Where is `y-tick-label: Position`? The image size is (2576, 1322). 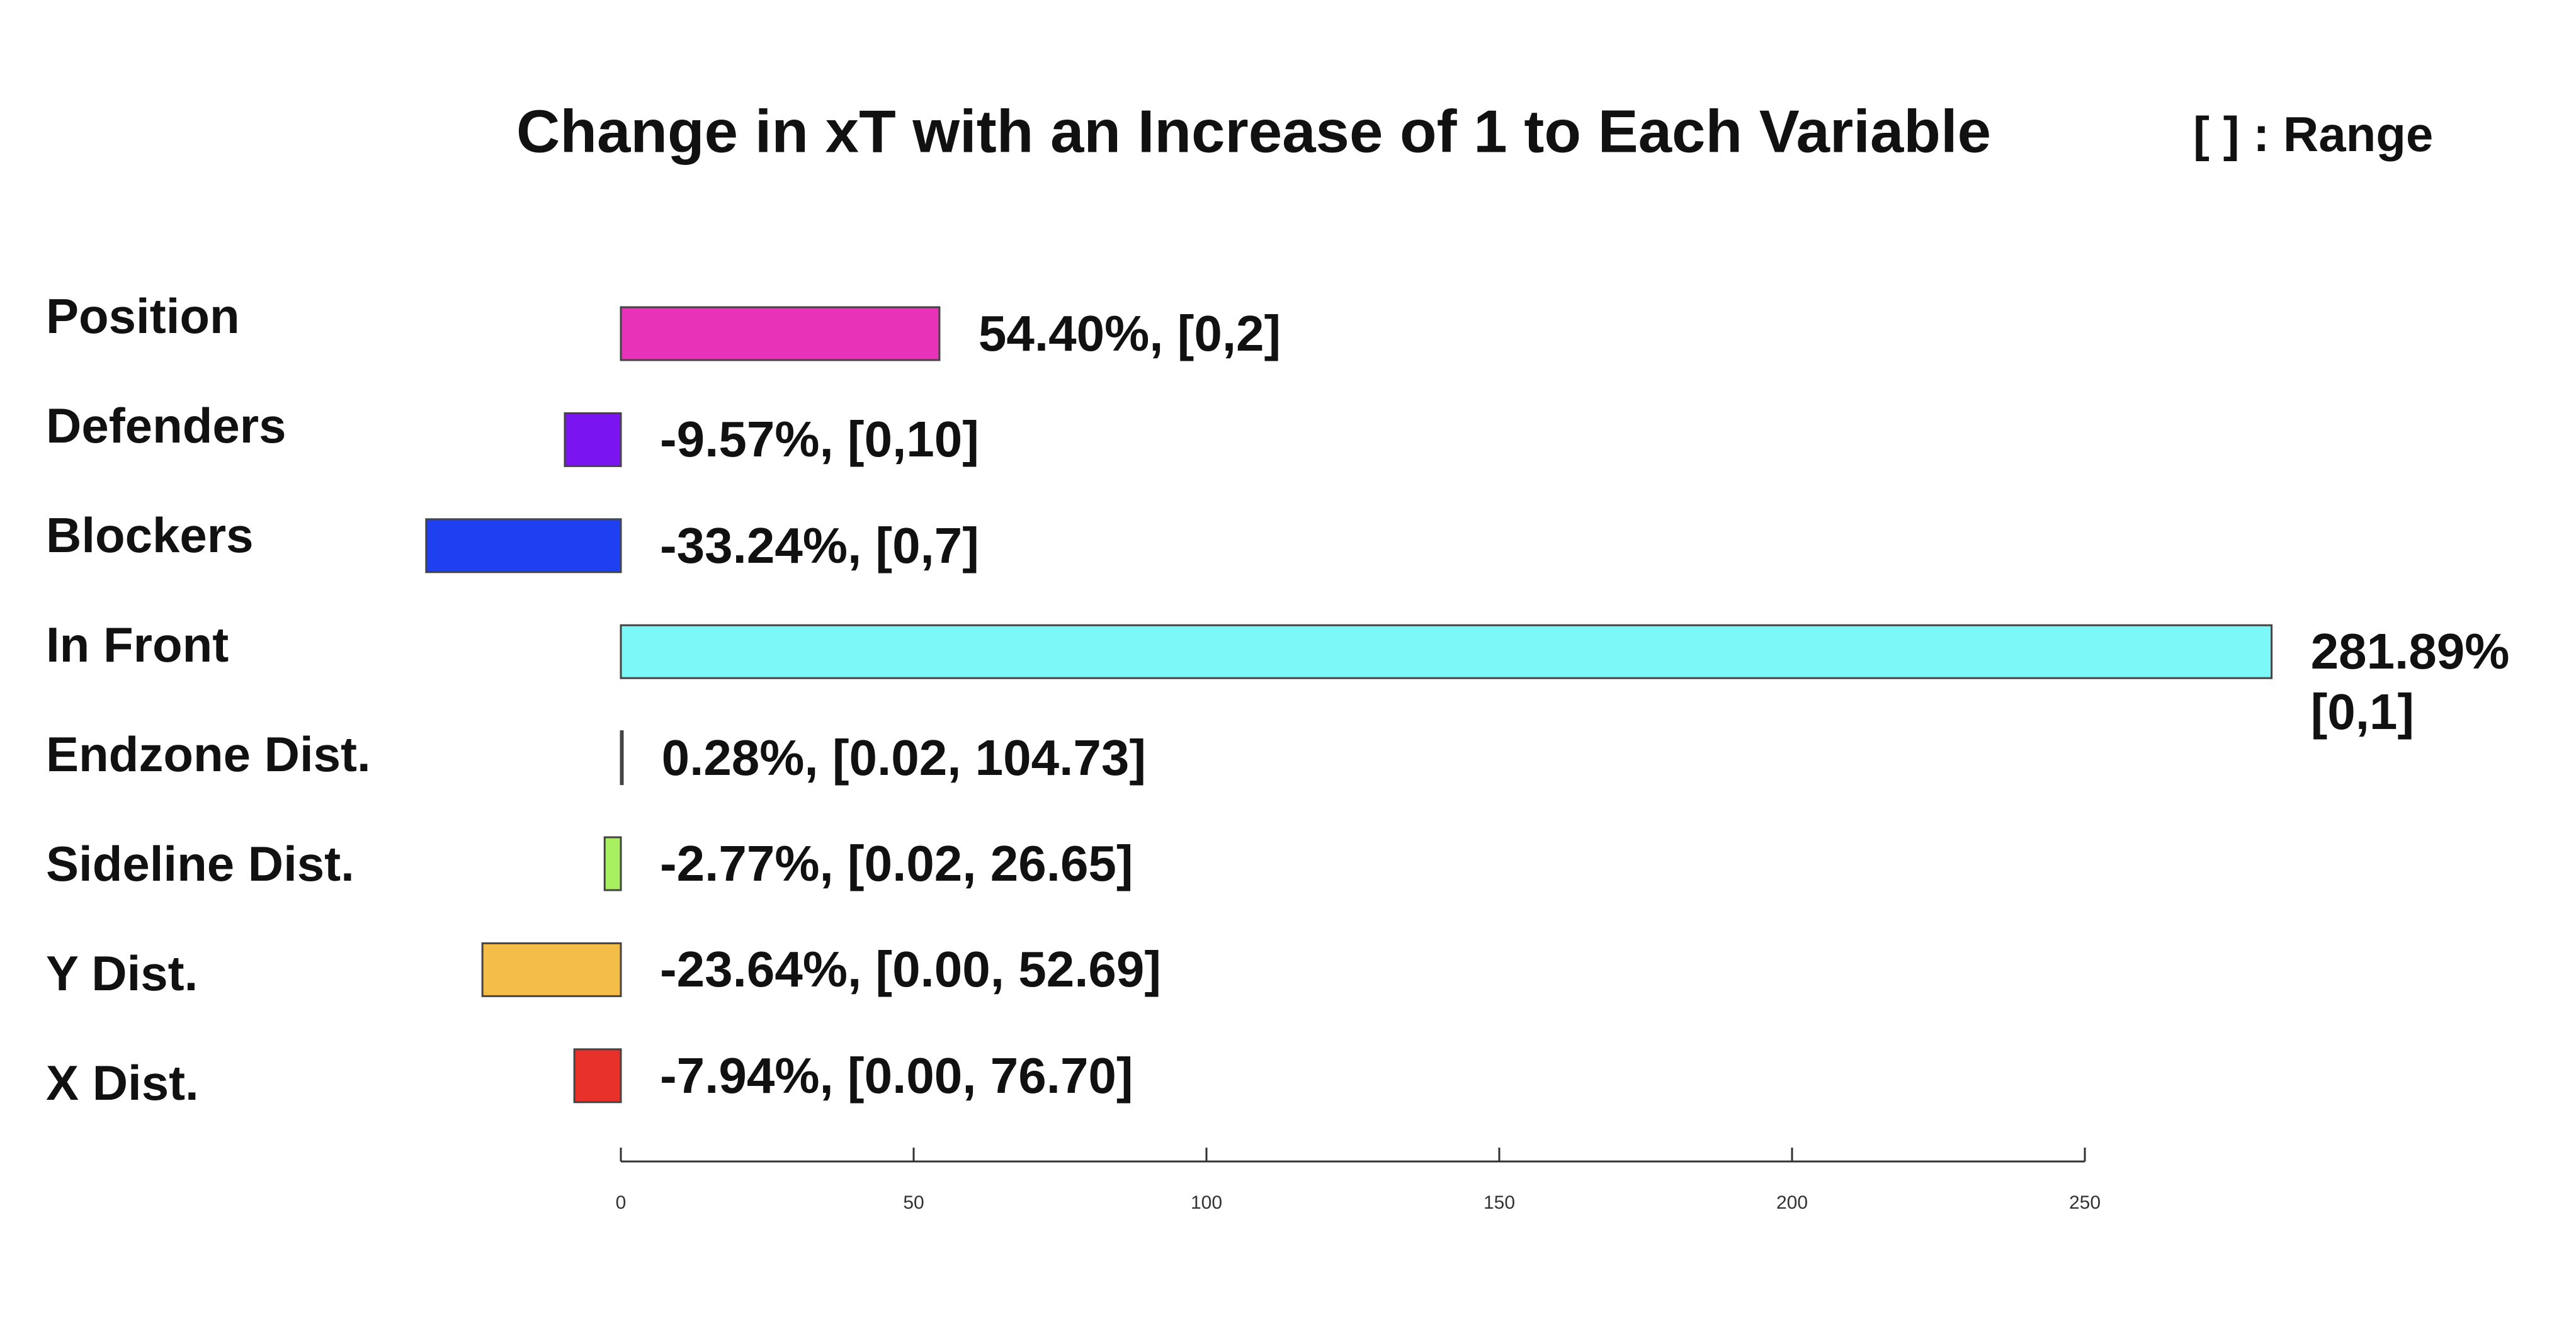
y-tick-label: Position is located at coordinates (143, 316).